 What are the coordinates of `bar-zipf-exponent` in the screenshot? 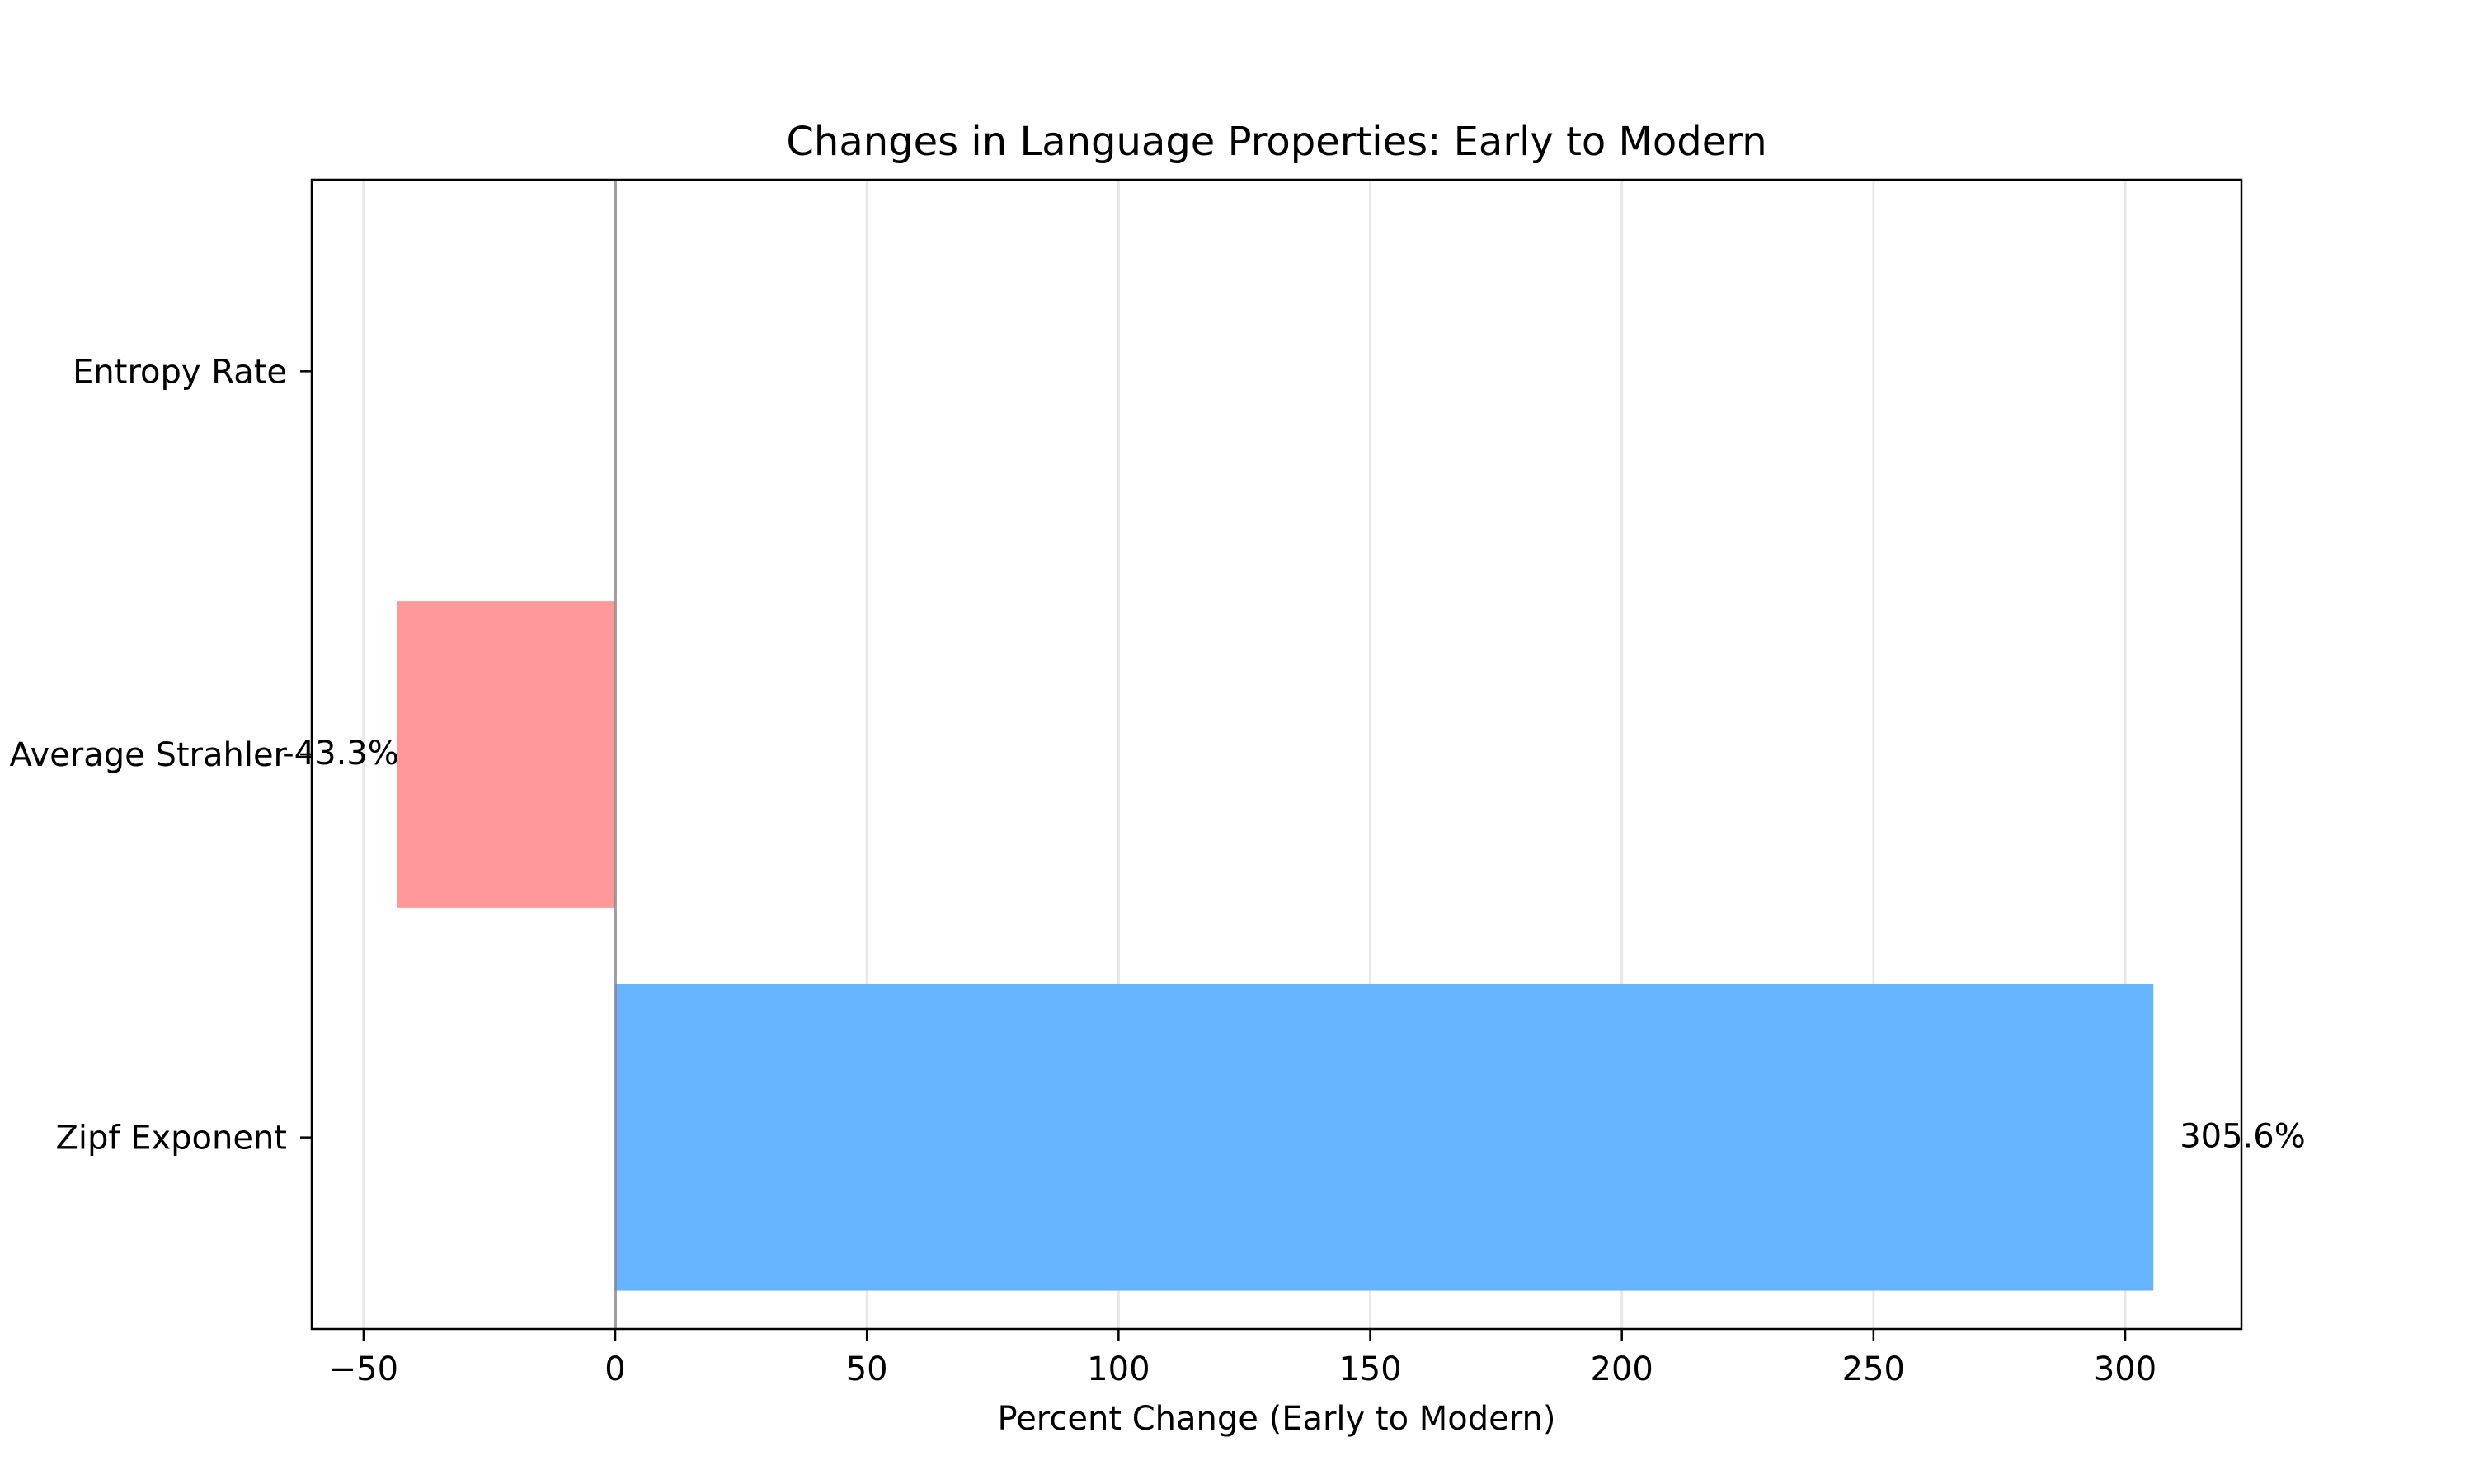 It's located at (1384, 1137).